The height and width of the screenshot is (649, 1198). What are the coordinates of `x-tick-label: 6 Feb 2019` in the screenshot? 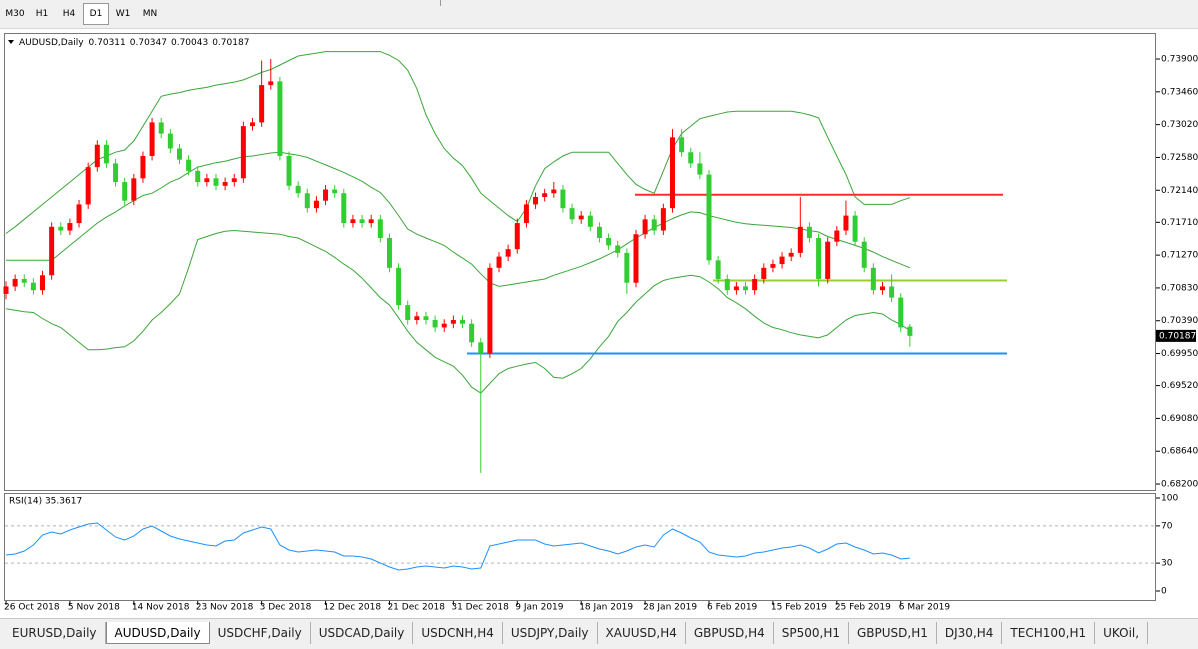 It's located at (732, 608).